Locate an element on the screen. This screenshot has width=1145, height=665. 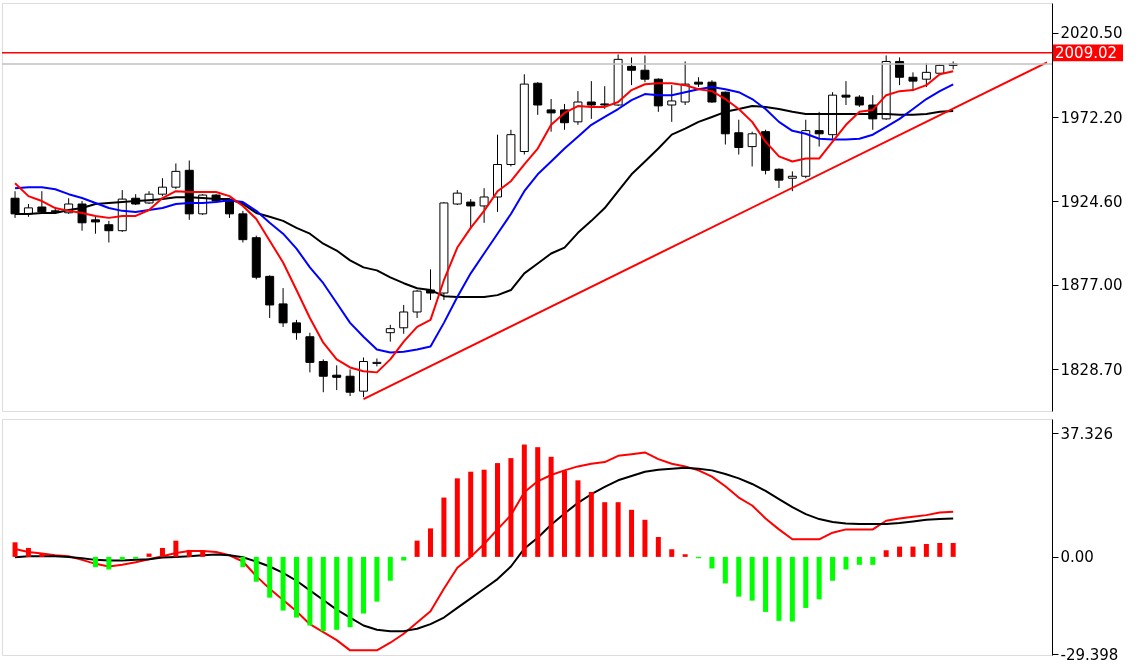
y-tick-label: 1828.70 is located at coordinates (1091, 369).